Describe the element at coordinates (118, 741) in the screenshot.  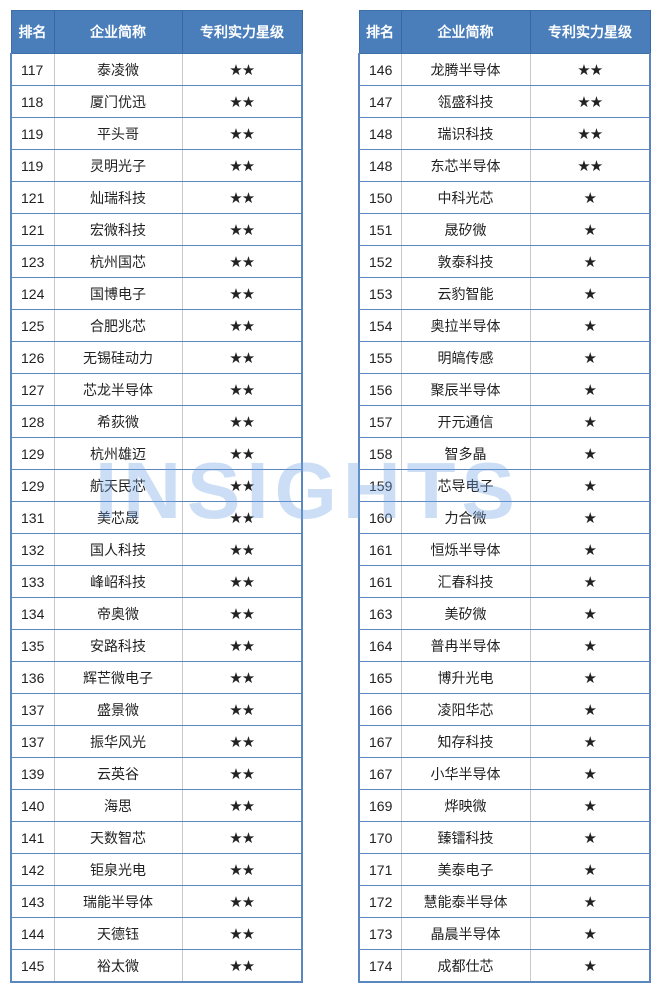
I see `company-name-cell: 振华风光` at that location.